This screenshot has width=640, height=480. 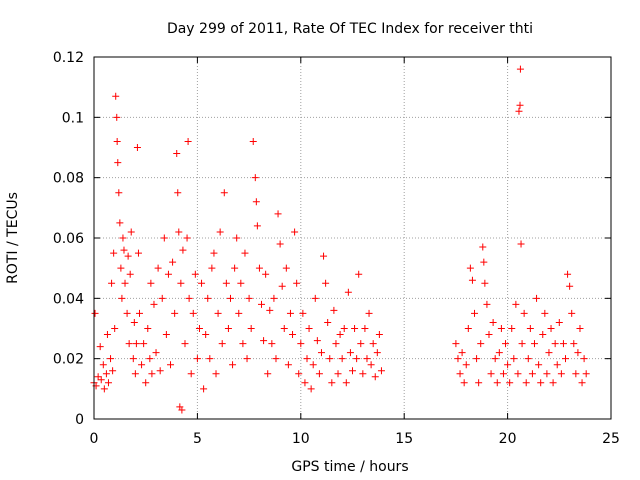 What do you see at coordinates (79, 420) in the screenshot?
I see `y-tick-label: 0` at bounding box center [79, 420].